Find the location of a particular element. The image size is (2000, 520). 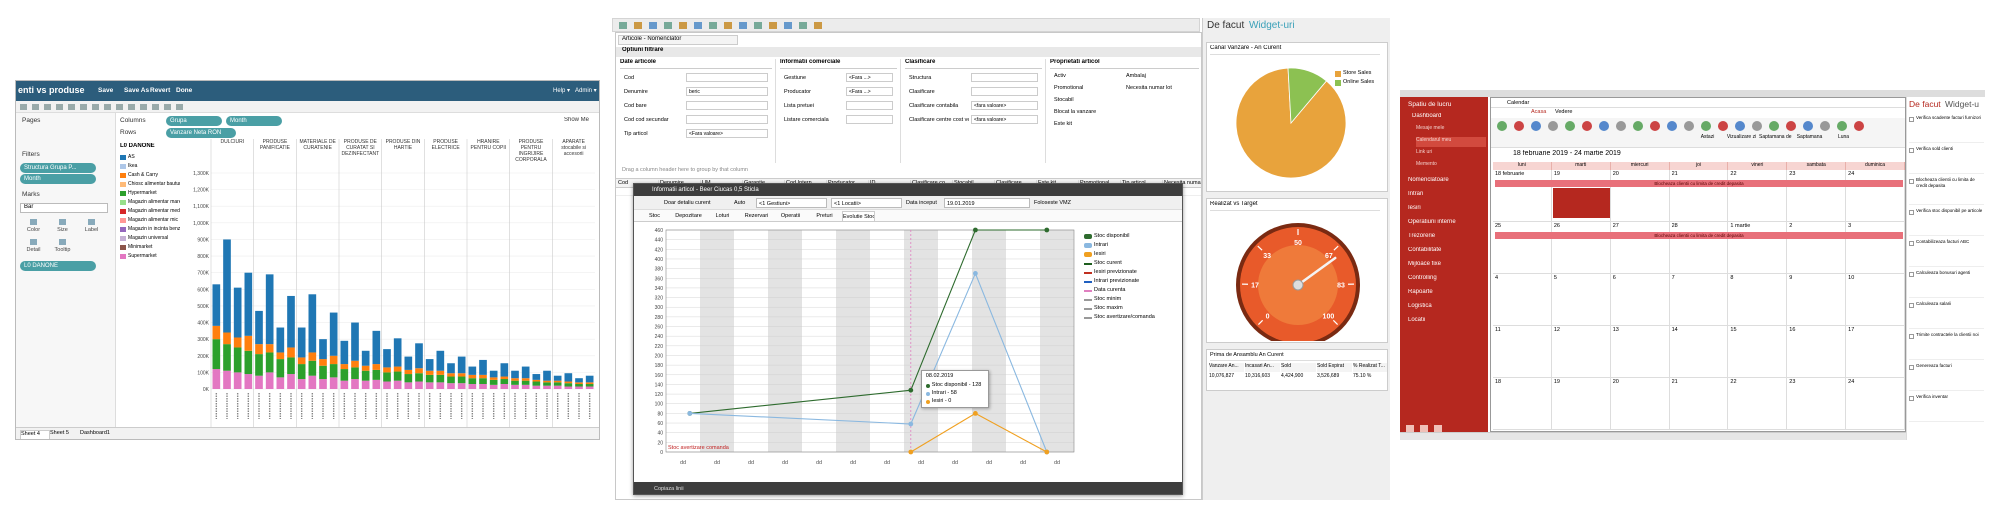

menu-module: Mijloace fixe is located at coordinates (1425, 264).